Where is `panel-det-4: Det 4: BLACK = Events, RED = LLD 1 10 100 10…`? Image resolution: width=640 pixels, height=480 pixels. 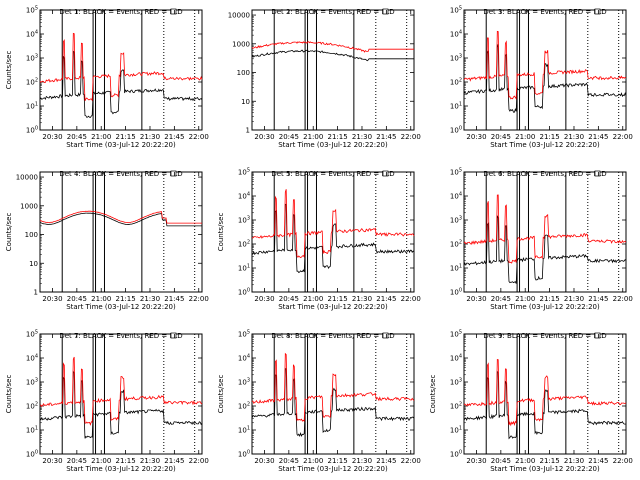 panel-det-4: Det 4: BLACK = Events, RED = LLD 1 10 100 10… is located at coordinates (107, 240).